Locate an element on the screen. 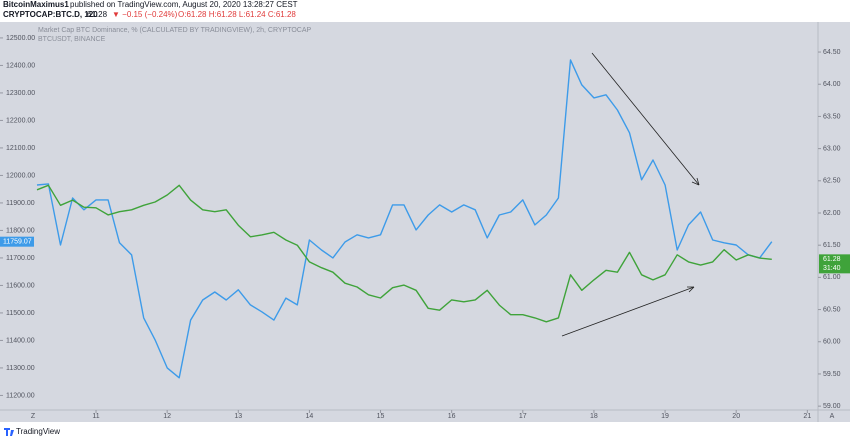 The width and height of the screenshot is (850, 441). y2-tick-label: 60.00 is located at coordinates (832, 342).